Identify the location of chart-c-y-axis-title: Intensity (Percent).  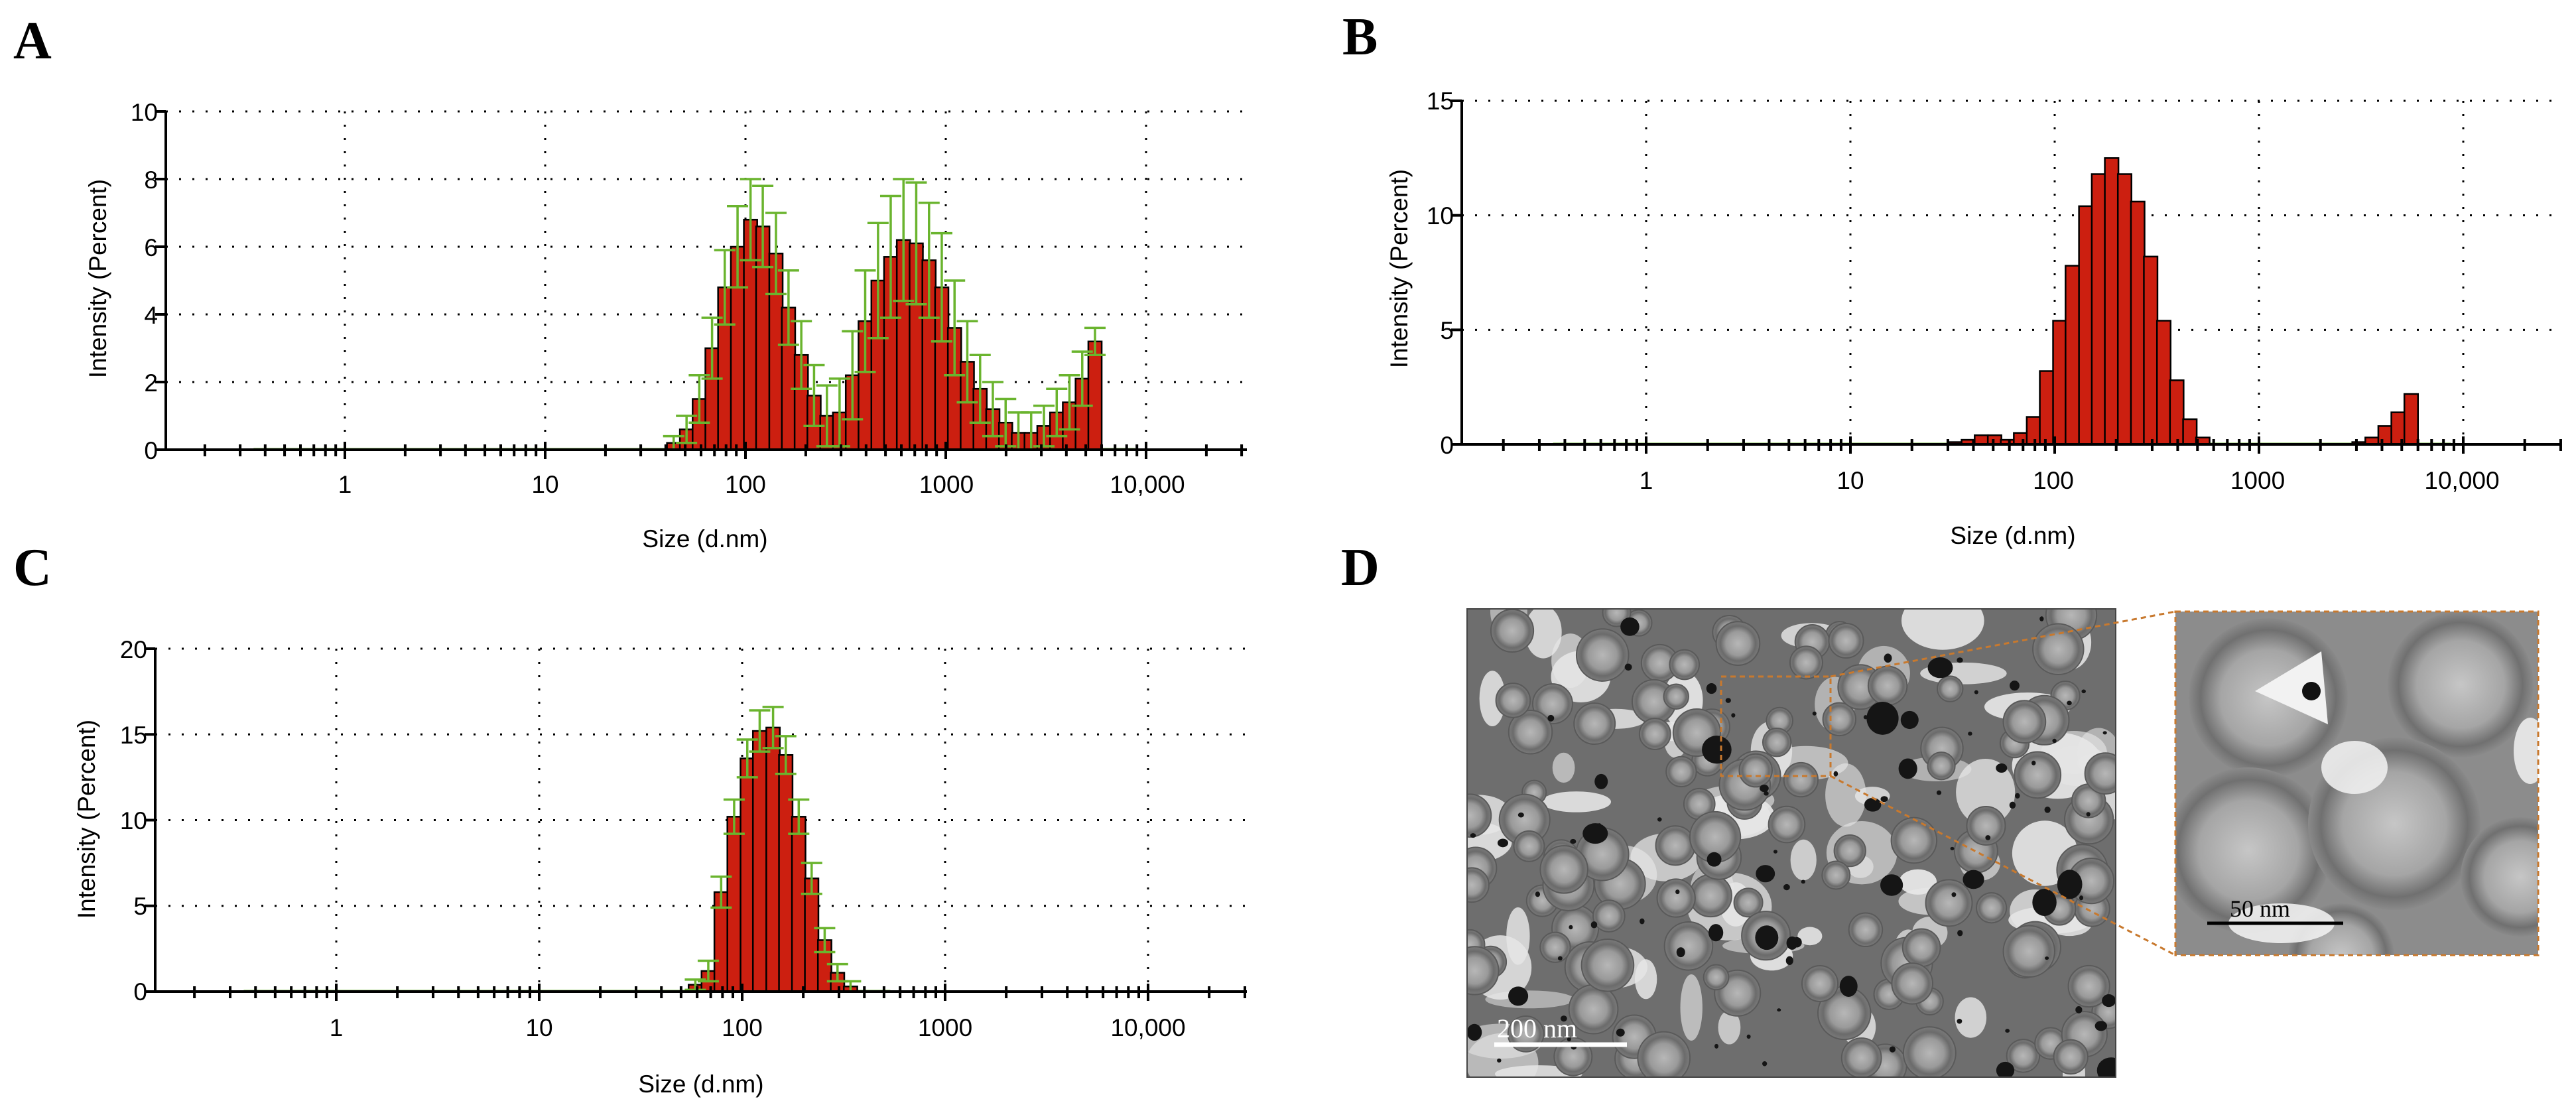
(87, 819).